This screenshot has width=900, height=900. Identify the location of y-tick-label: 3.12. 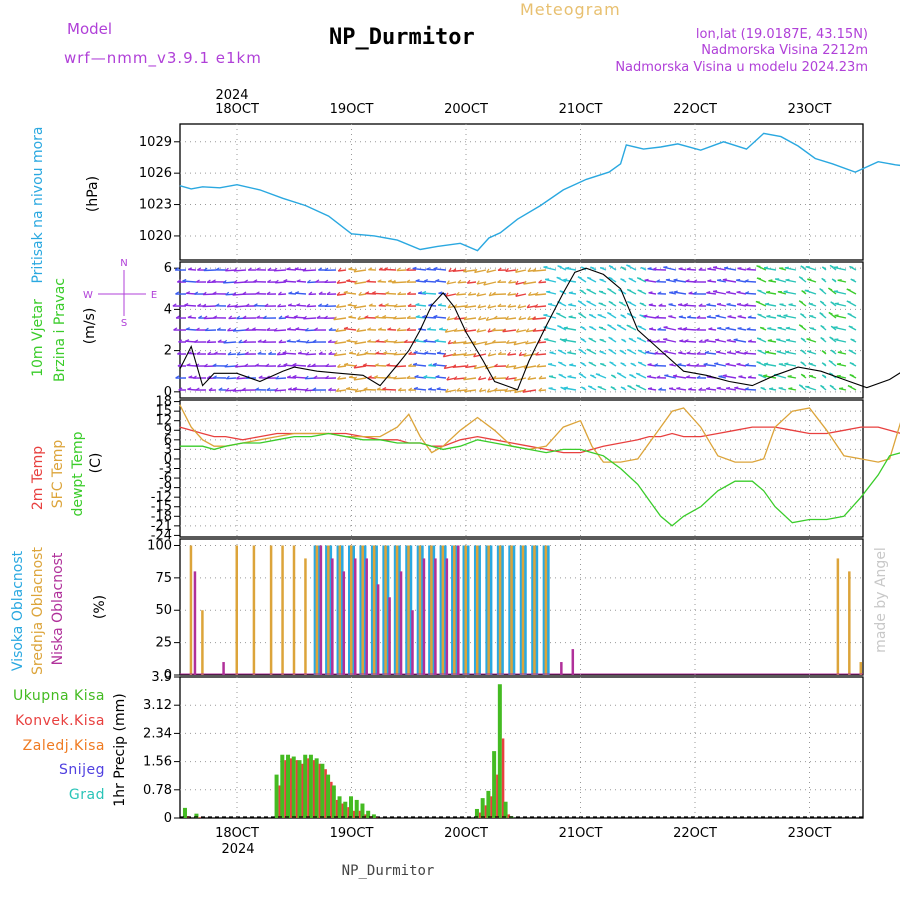
(157, 705).